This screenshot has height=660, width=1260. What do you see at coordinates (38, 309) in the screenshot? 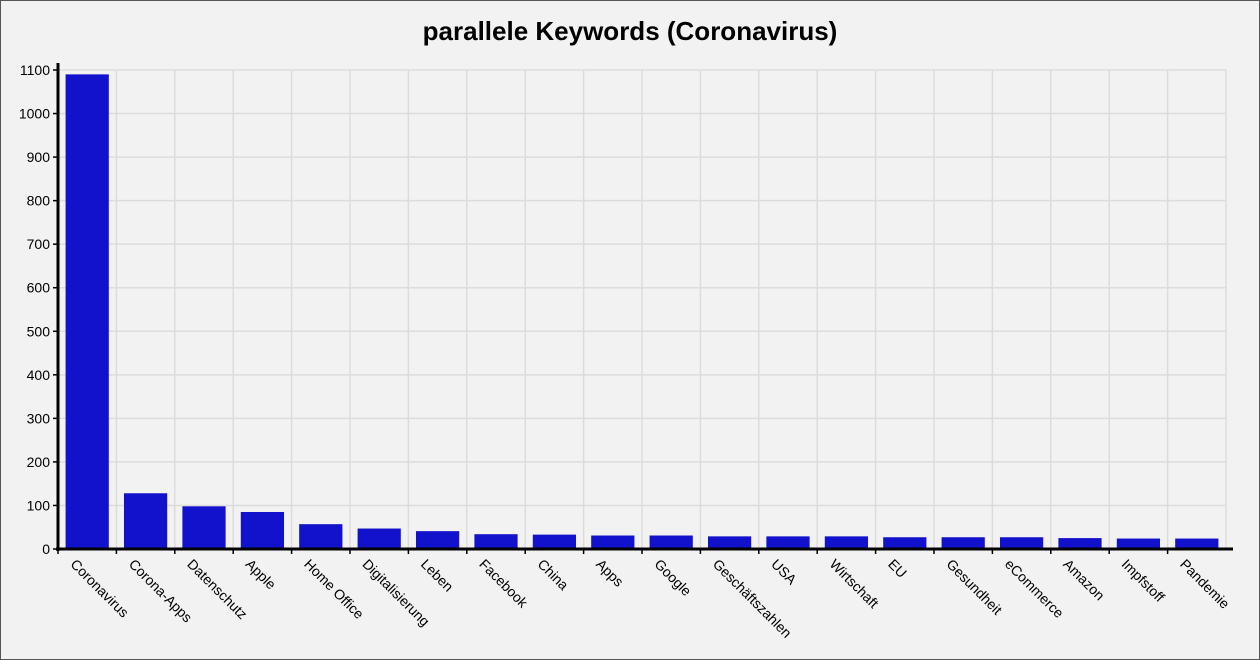
I see `y-axis-ticks: 0 100 200 300 400 500 600 700 800 900 1000 1100` at bounding box center [38, 309].